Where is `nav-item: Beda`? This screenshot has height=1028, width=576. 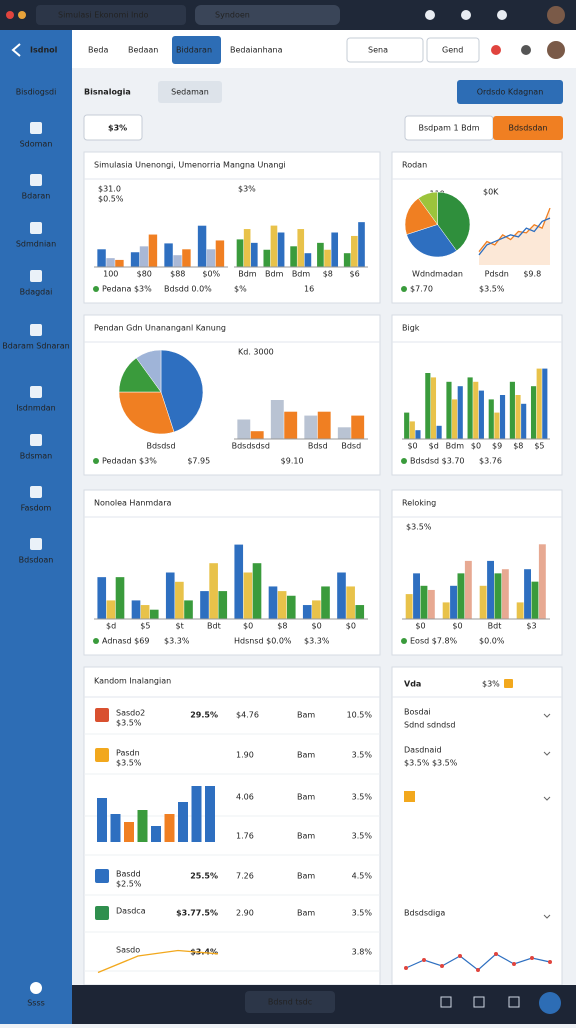 nav-item: Beda is located at coordinates (98, 50).